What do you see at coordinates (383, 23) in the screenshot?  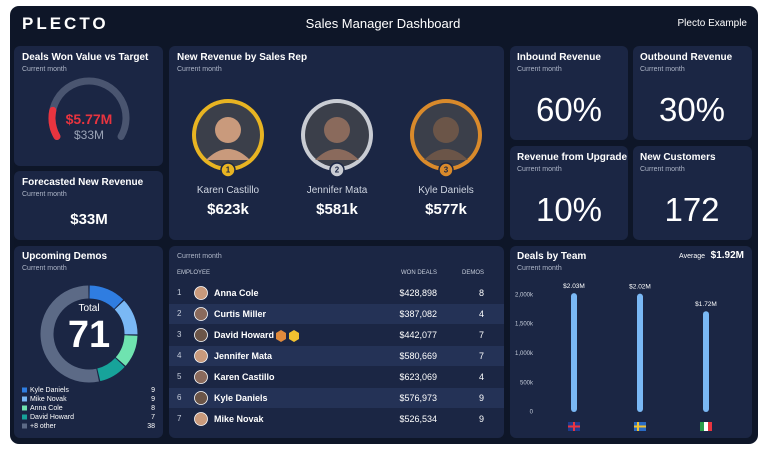 I see `dashboard-title: Sales Manager Dashboard` at bounding box center [383, 23].